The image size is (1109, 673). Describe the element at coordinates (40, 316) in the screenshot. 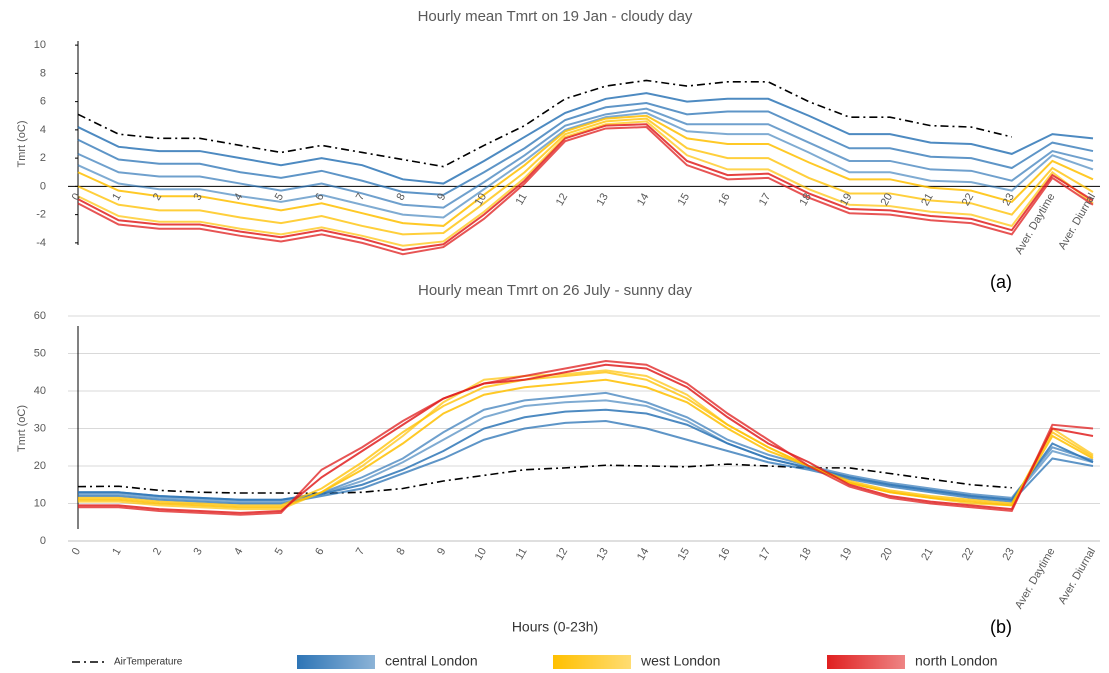

I see `y-tick-label: 60` at that location.